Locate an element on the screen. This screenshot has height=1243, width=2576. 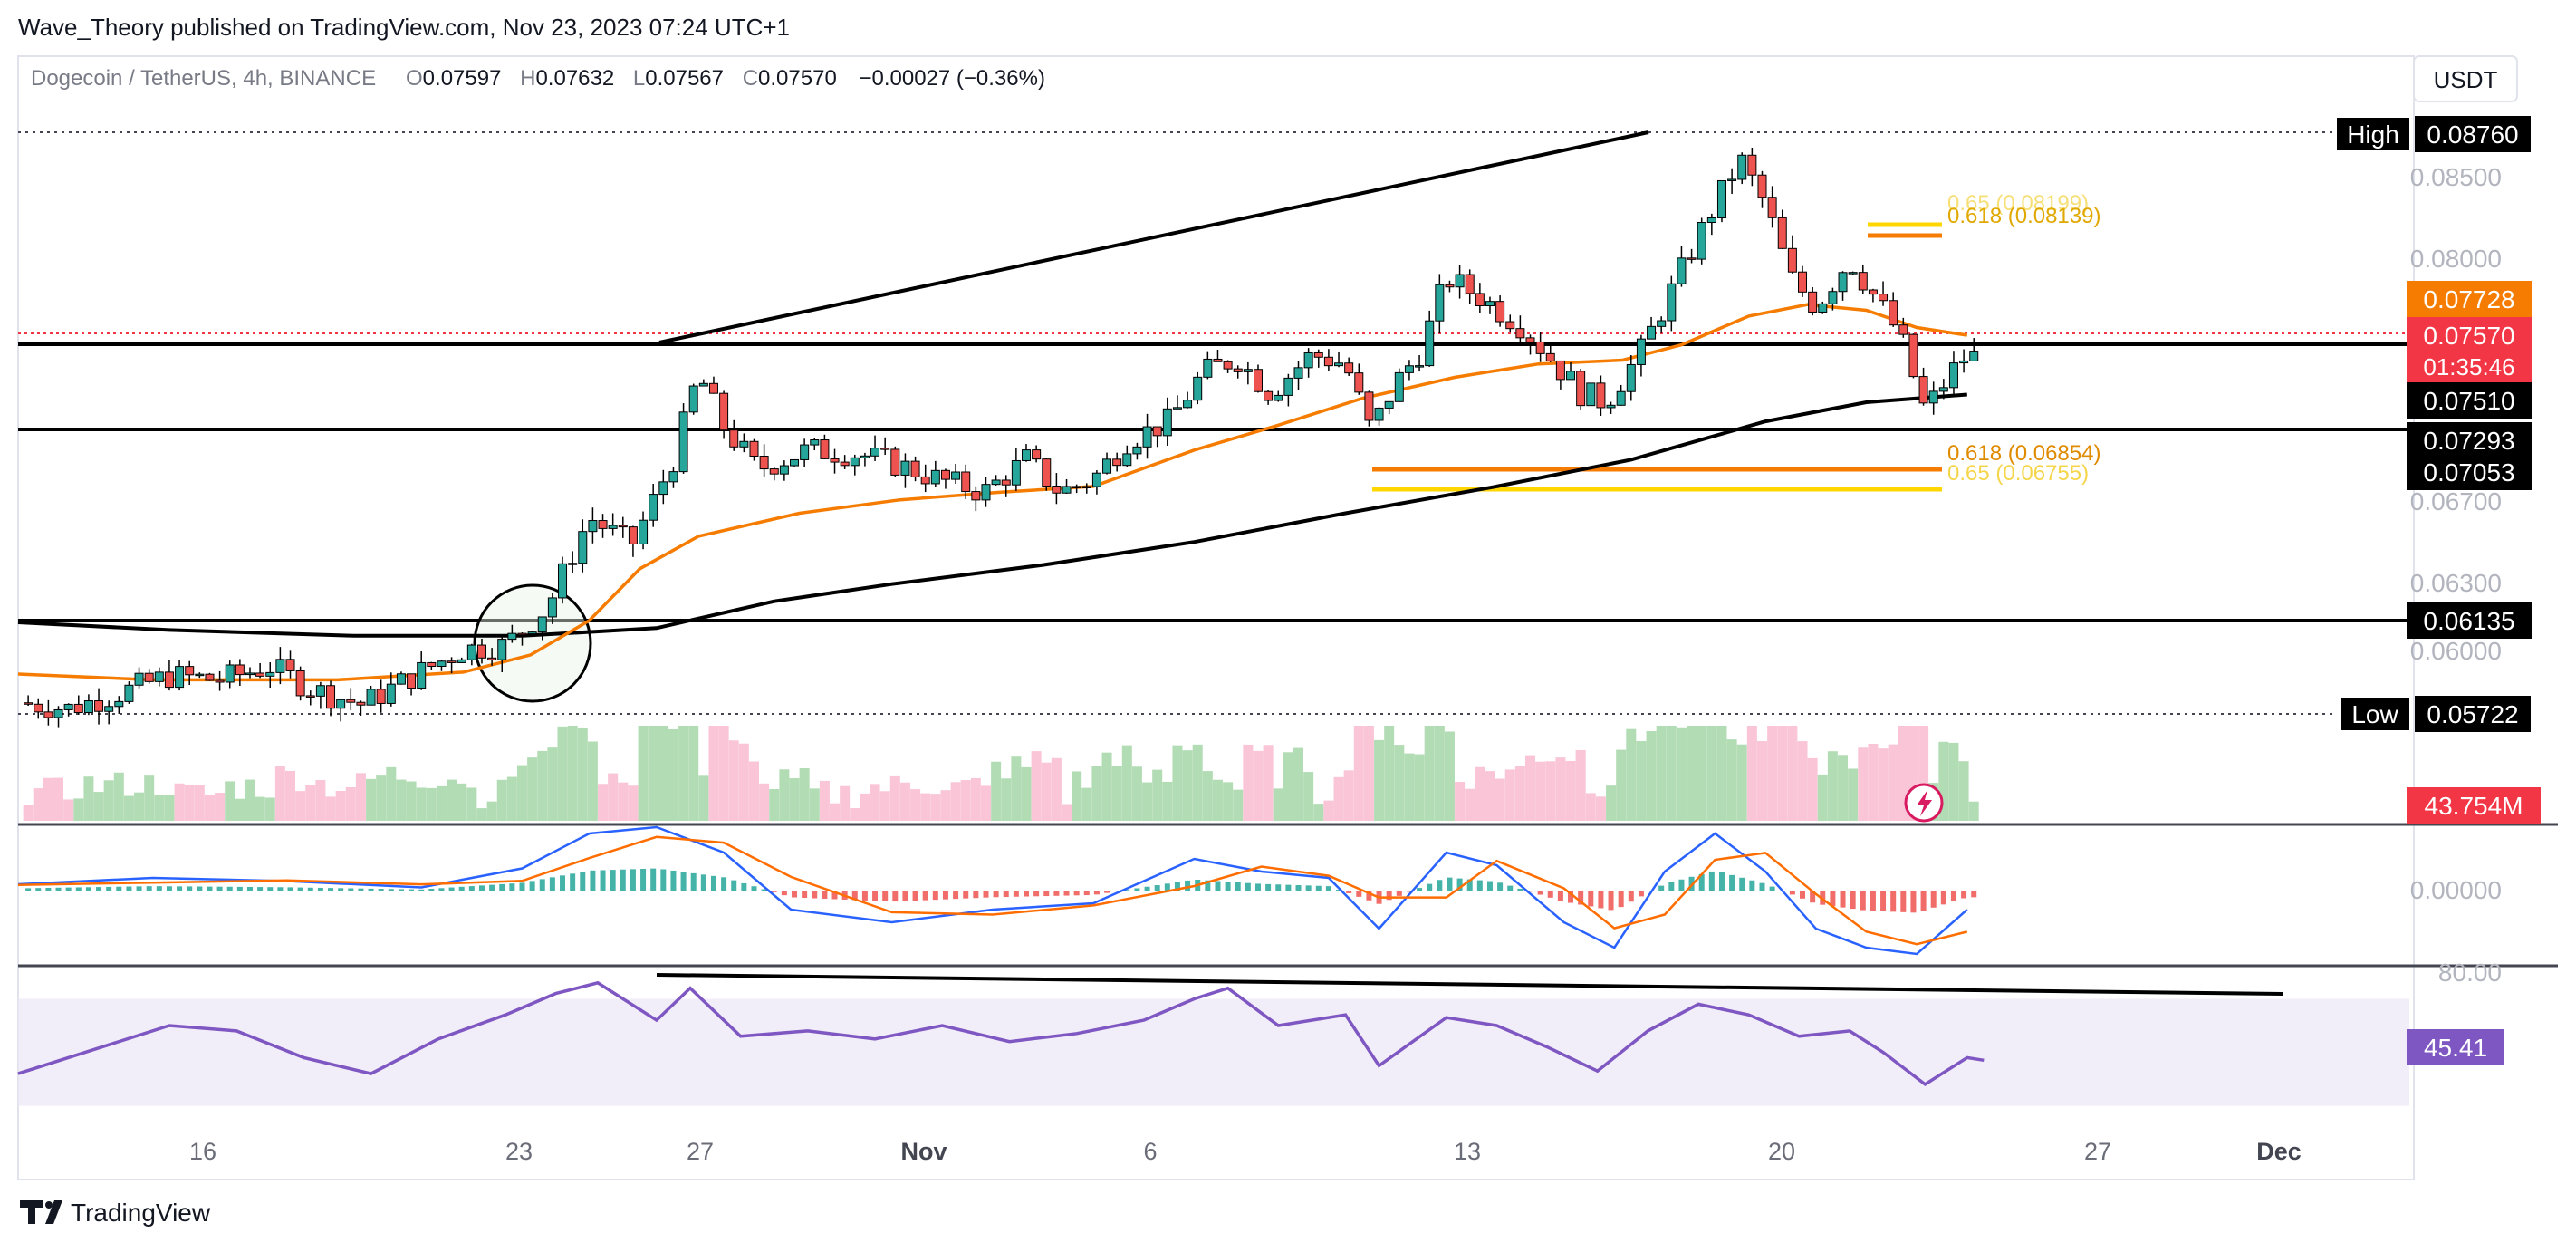
lightning-alert-icon-bolt is located at coordinates (1924, 803).